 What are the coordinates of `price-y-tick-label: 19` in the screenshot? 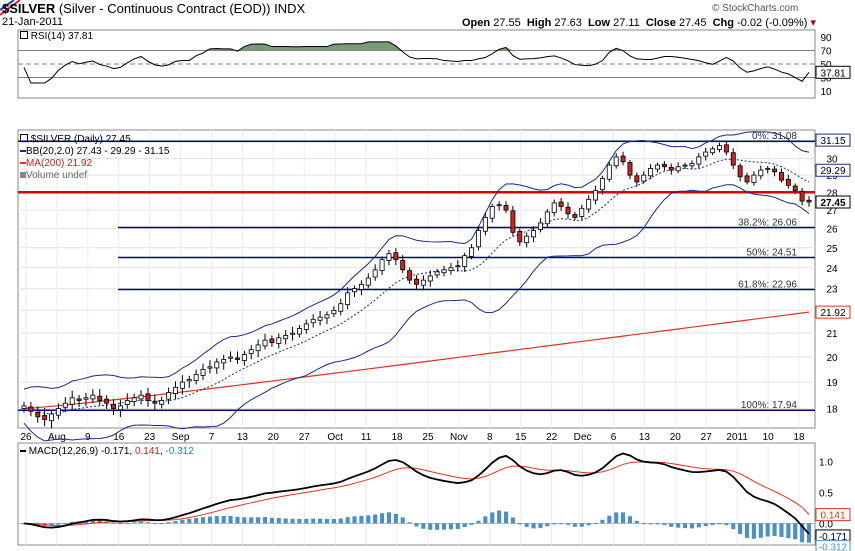 It's located at (832, 383).